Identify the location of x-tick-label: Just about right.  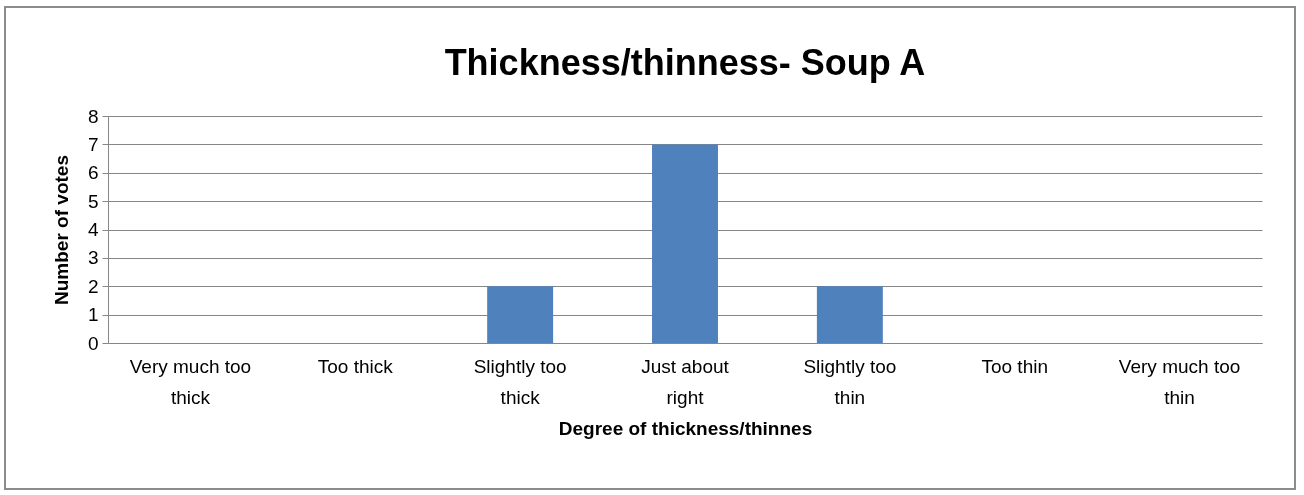
(685, 381).